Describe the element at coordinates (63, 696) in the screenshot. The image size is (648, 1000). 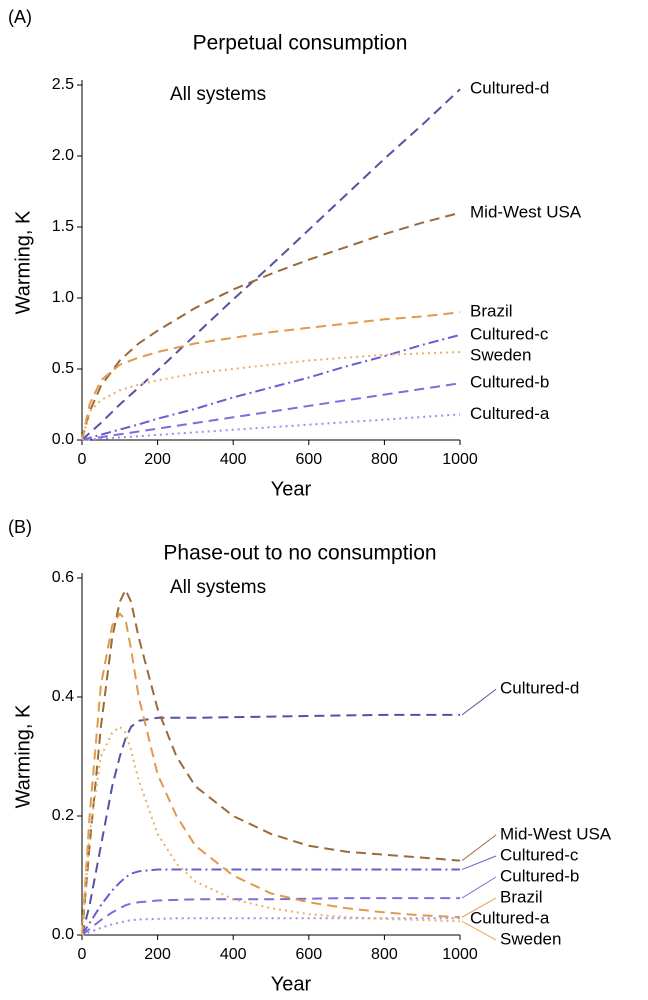
I see `y-tick-label: 0.4` at that location.